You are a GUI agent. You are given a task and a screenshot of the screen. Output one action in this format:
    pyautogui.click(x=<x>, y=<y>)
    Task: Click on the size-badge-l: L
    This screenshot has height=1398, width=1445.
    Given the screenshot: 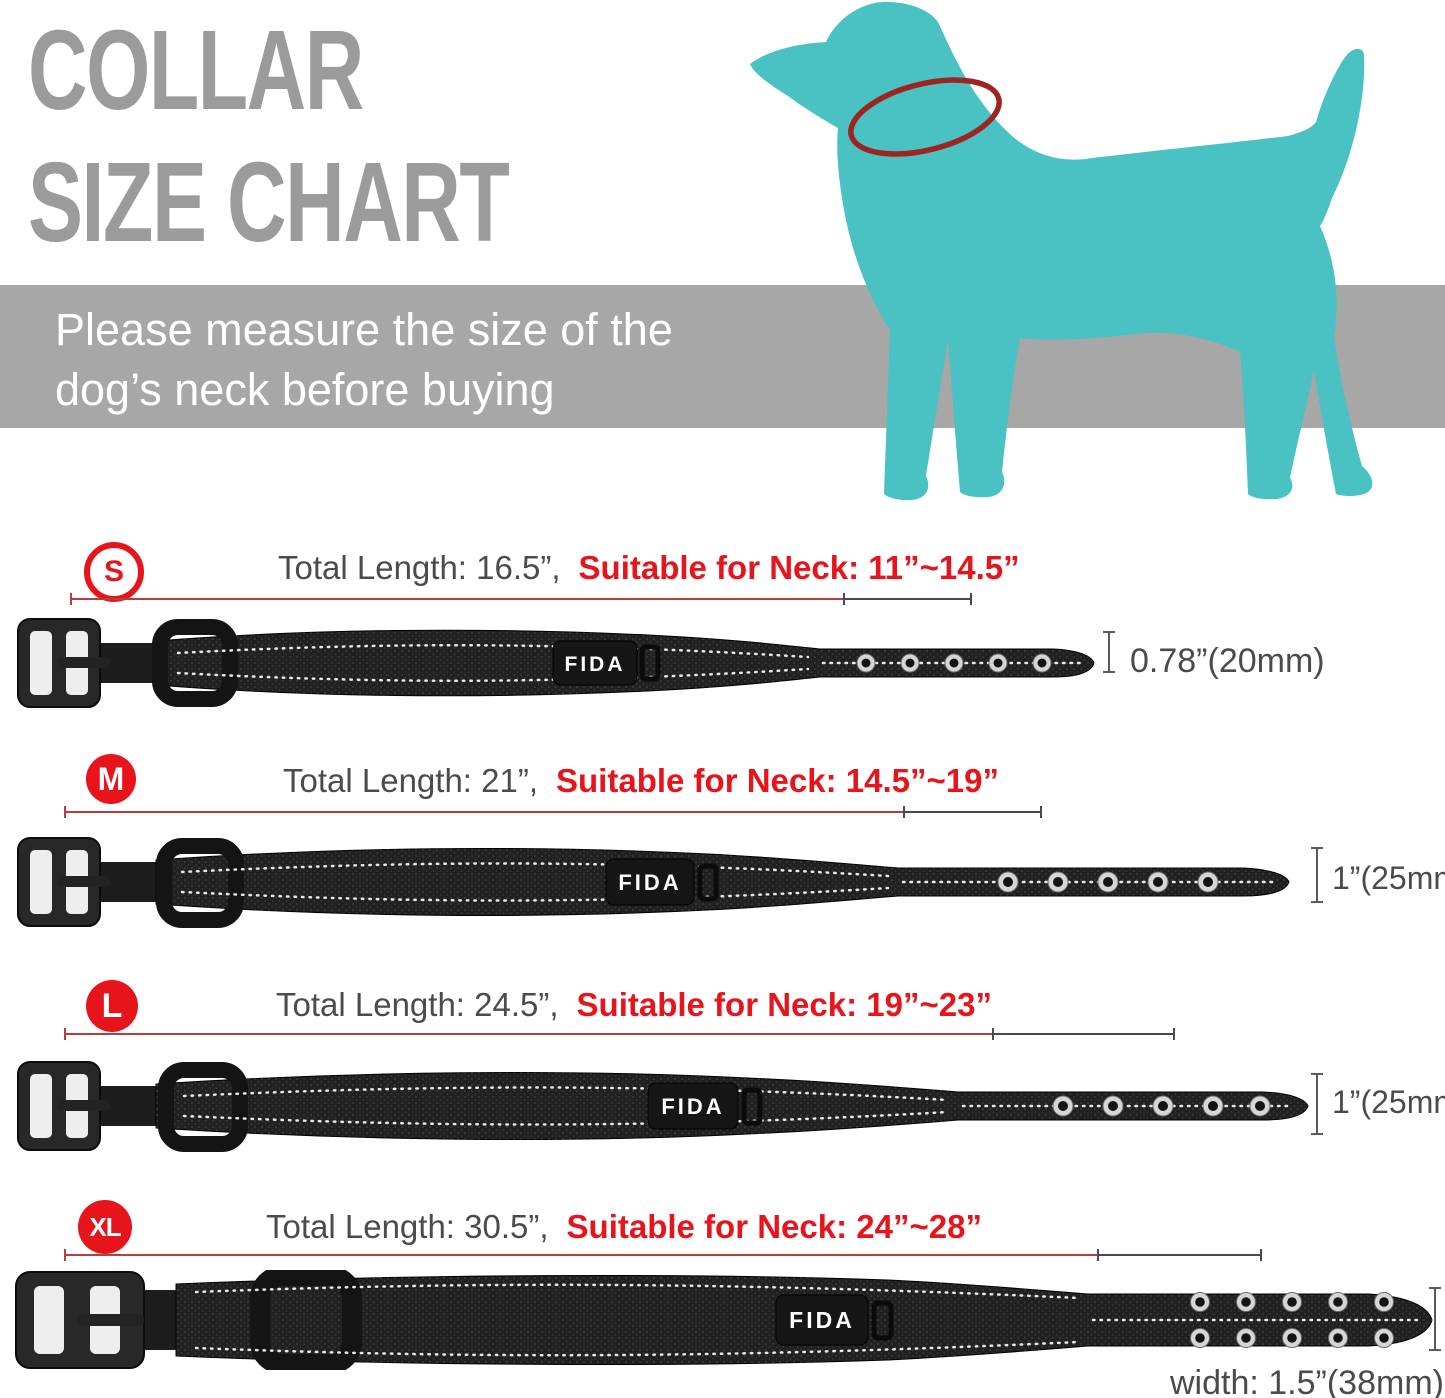 What is the action you would take?
    pyautogui.click(x=112, y=1006)
    